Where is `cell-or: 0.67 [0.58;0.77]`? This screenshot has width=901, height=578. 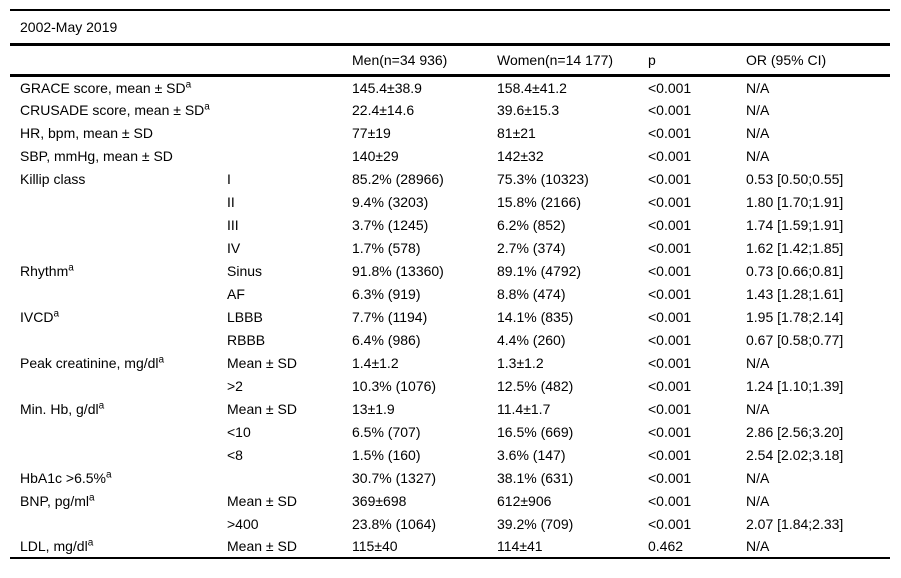
cell-or: 0.67 [0.58;0.77] is located at coordinates (795, 339).